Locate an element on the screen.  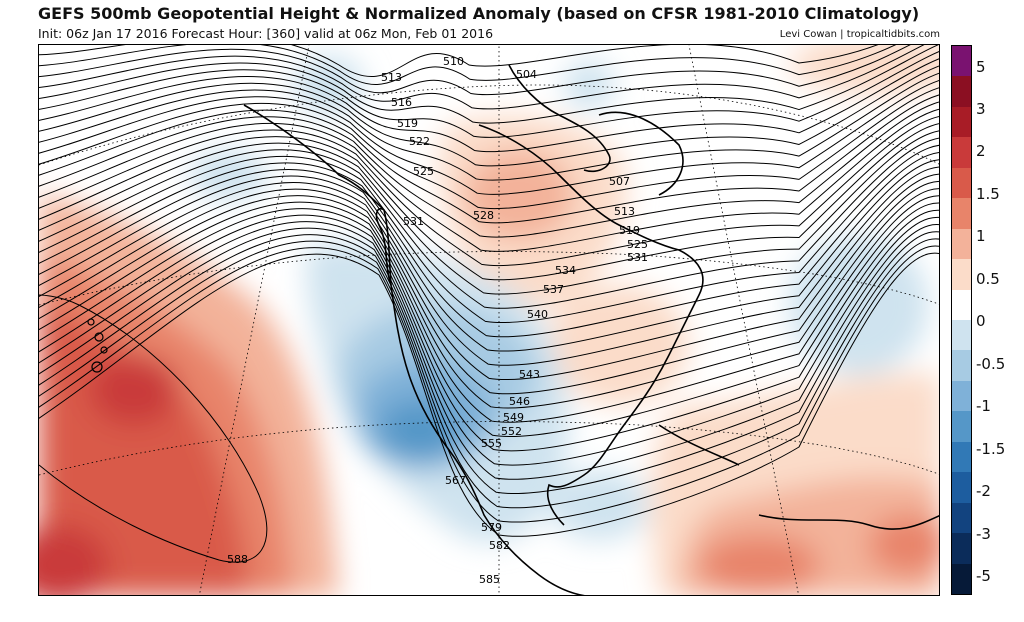
contour-label: 546 is located at coordinates (519, 401).